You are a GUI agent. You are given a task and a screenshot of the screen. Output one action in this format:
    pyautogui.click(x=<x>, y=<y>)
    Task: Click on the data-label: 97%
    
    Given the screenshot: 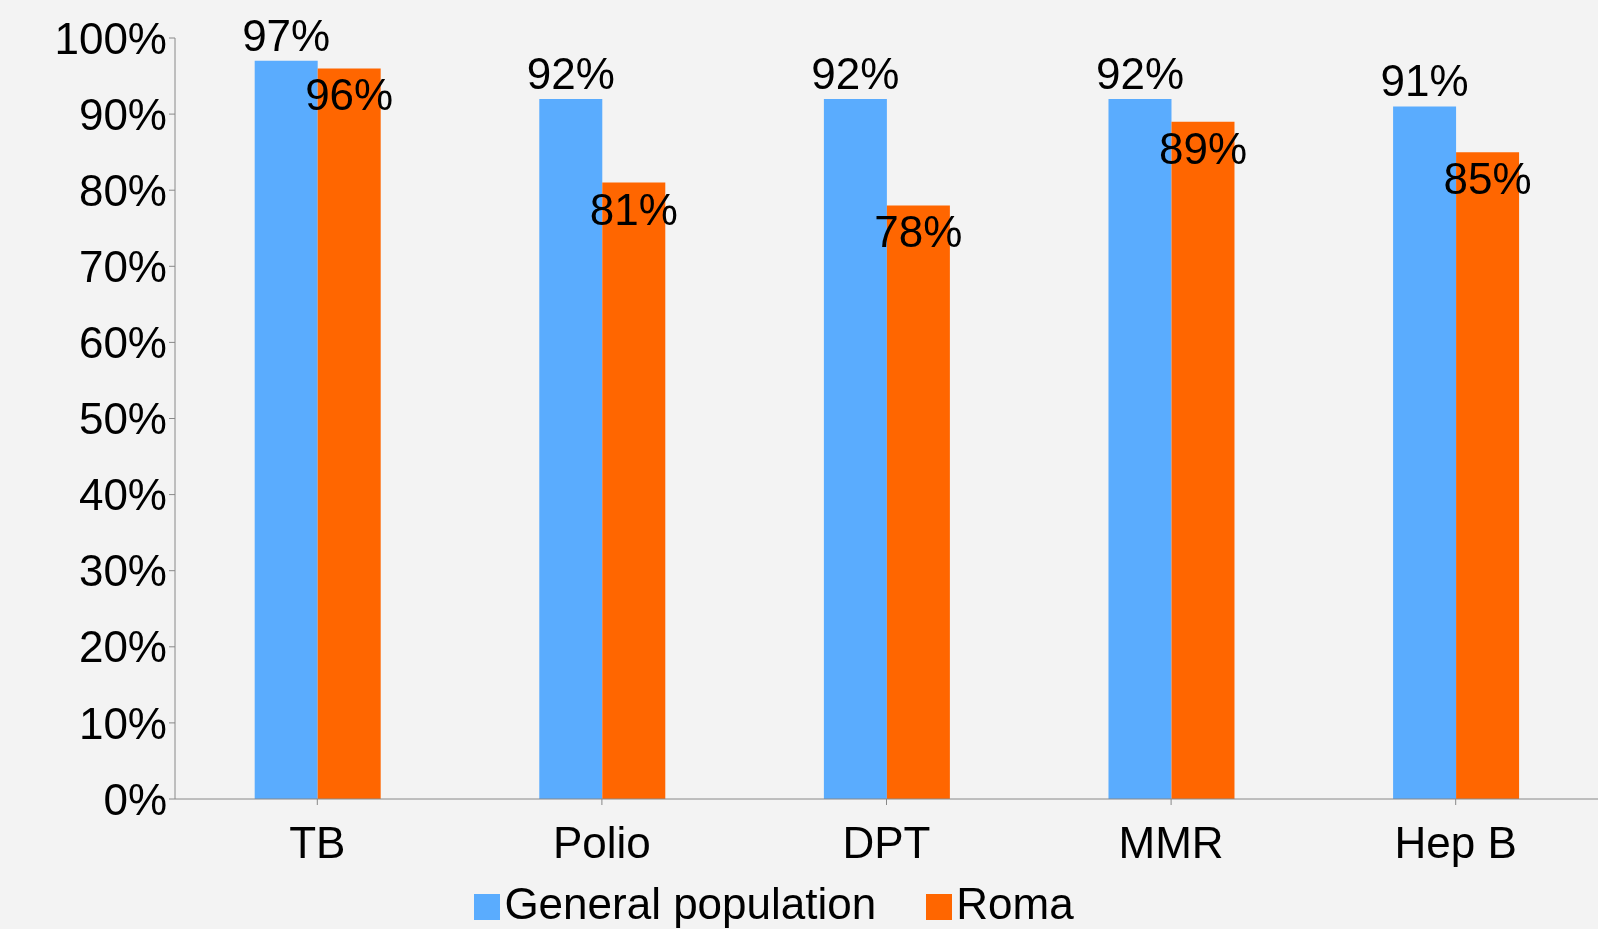 What is the action you would take?
    pyautogui.click(x=286, y=35)
    